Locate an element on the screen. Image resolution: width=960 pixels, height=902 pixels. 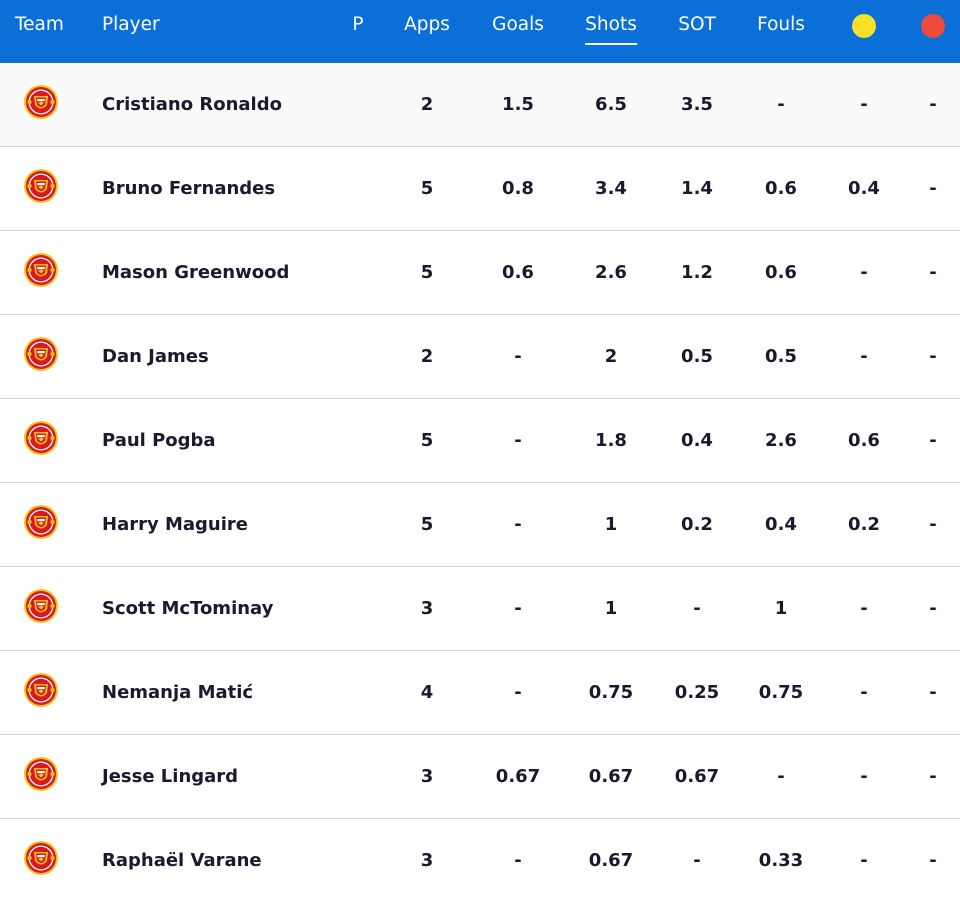
player-name: Cristiano Ronaldo is located at coordinates (192, 104).